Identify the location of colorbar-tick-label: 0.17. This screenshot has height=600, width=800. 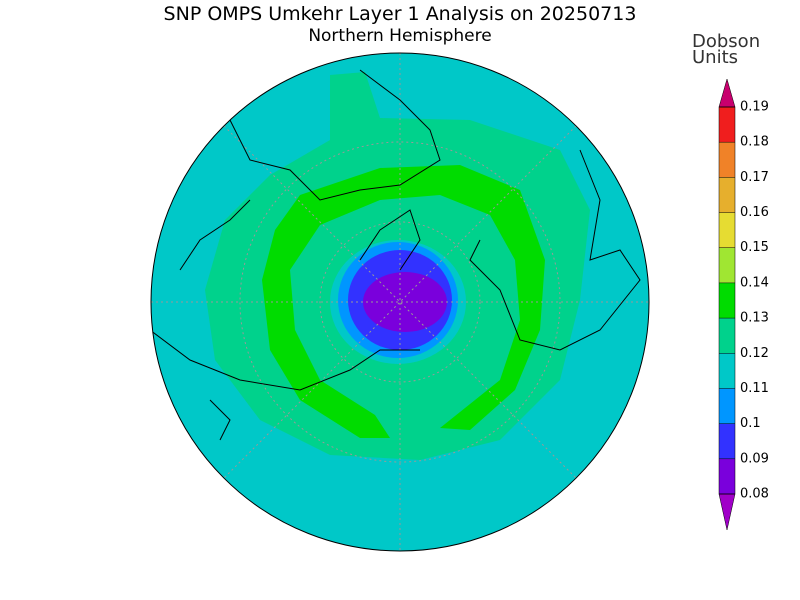
(754, 177).